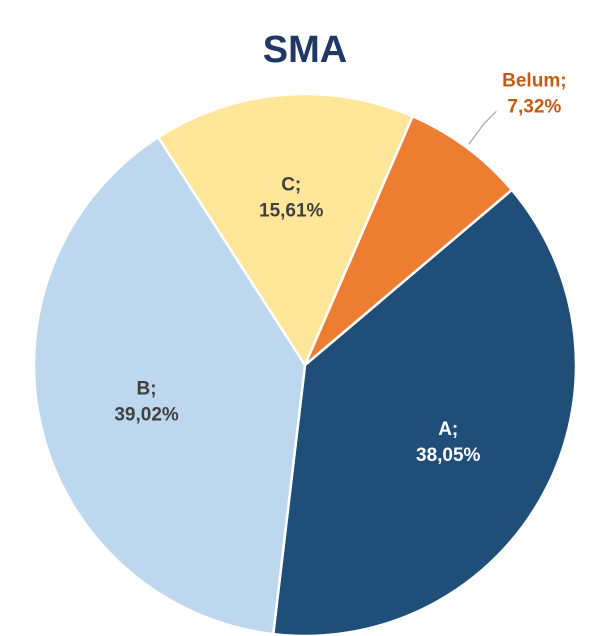  I want to click on data-label-category: C;, so click(291, 185).